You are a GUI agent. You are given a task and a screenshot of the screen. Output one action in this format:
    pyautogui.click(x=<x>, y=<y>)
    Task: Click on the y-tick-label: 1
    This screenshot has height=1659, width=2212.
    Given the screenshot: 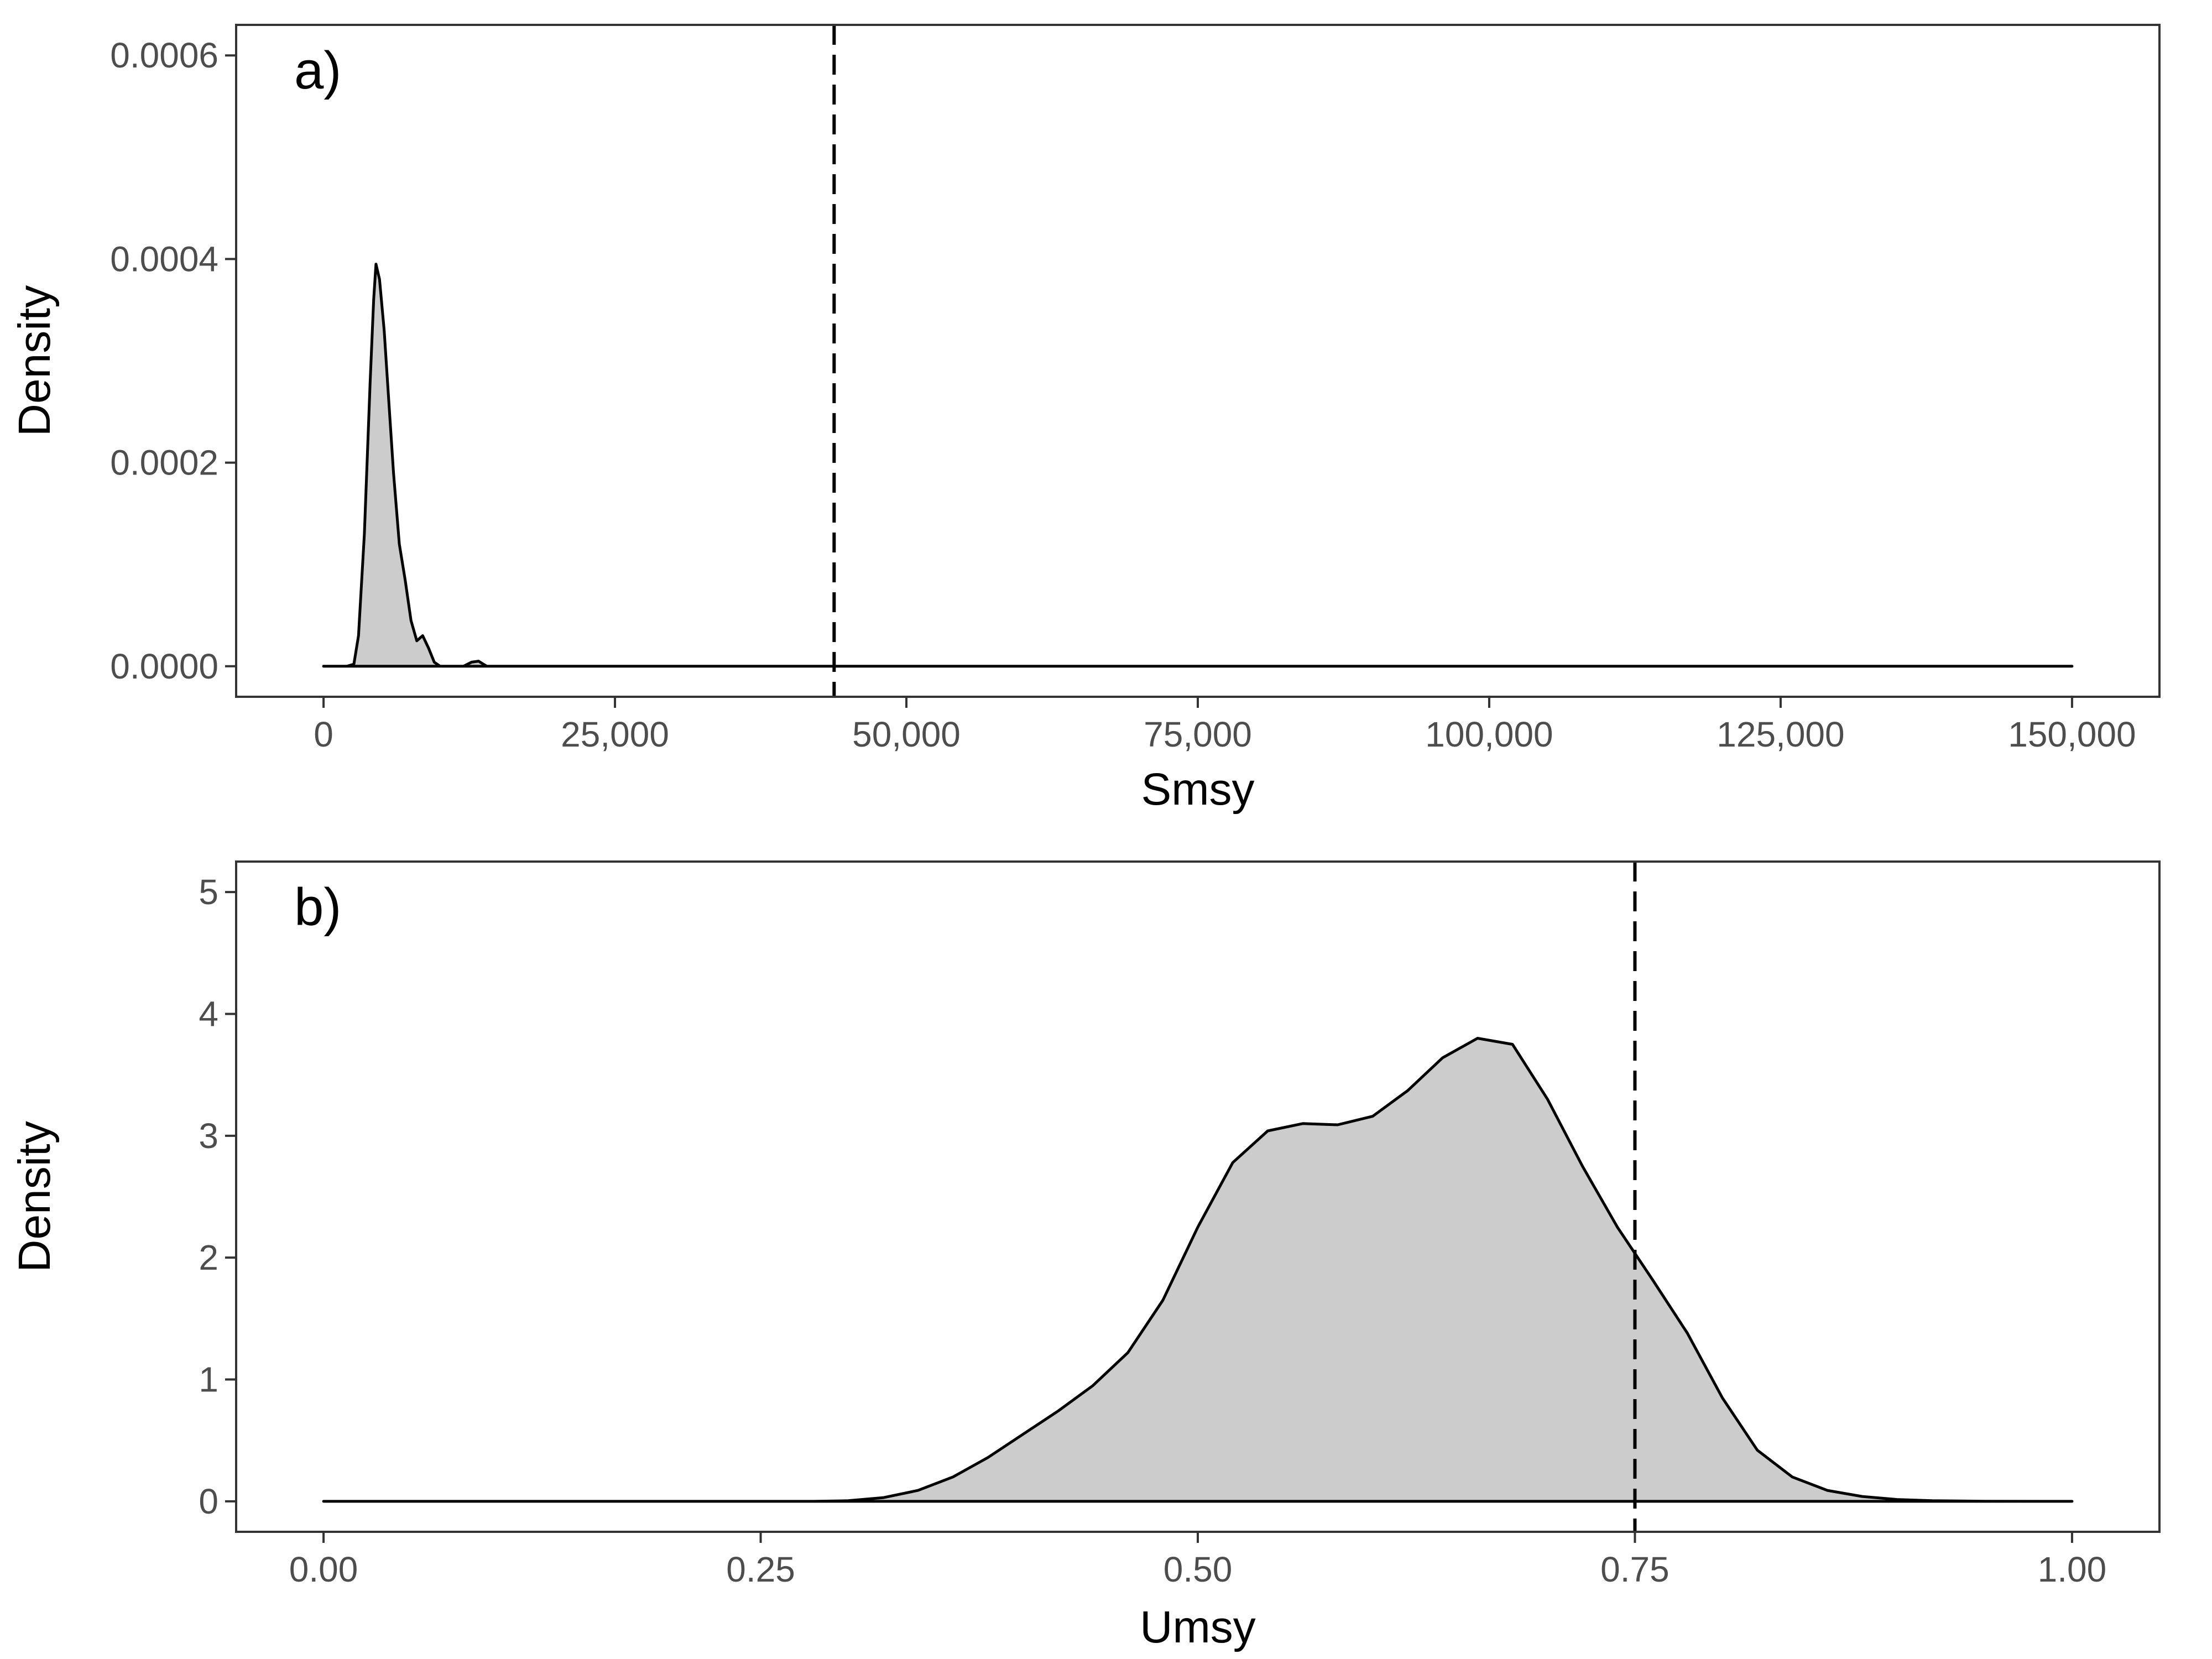 What is the action you would take?
    pyautogui.click(x=209, y=1380)
    